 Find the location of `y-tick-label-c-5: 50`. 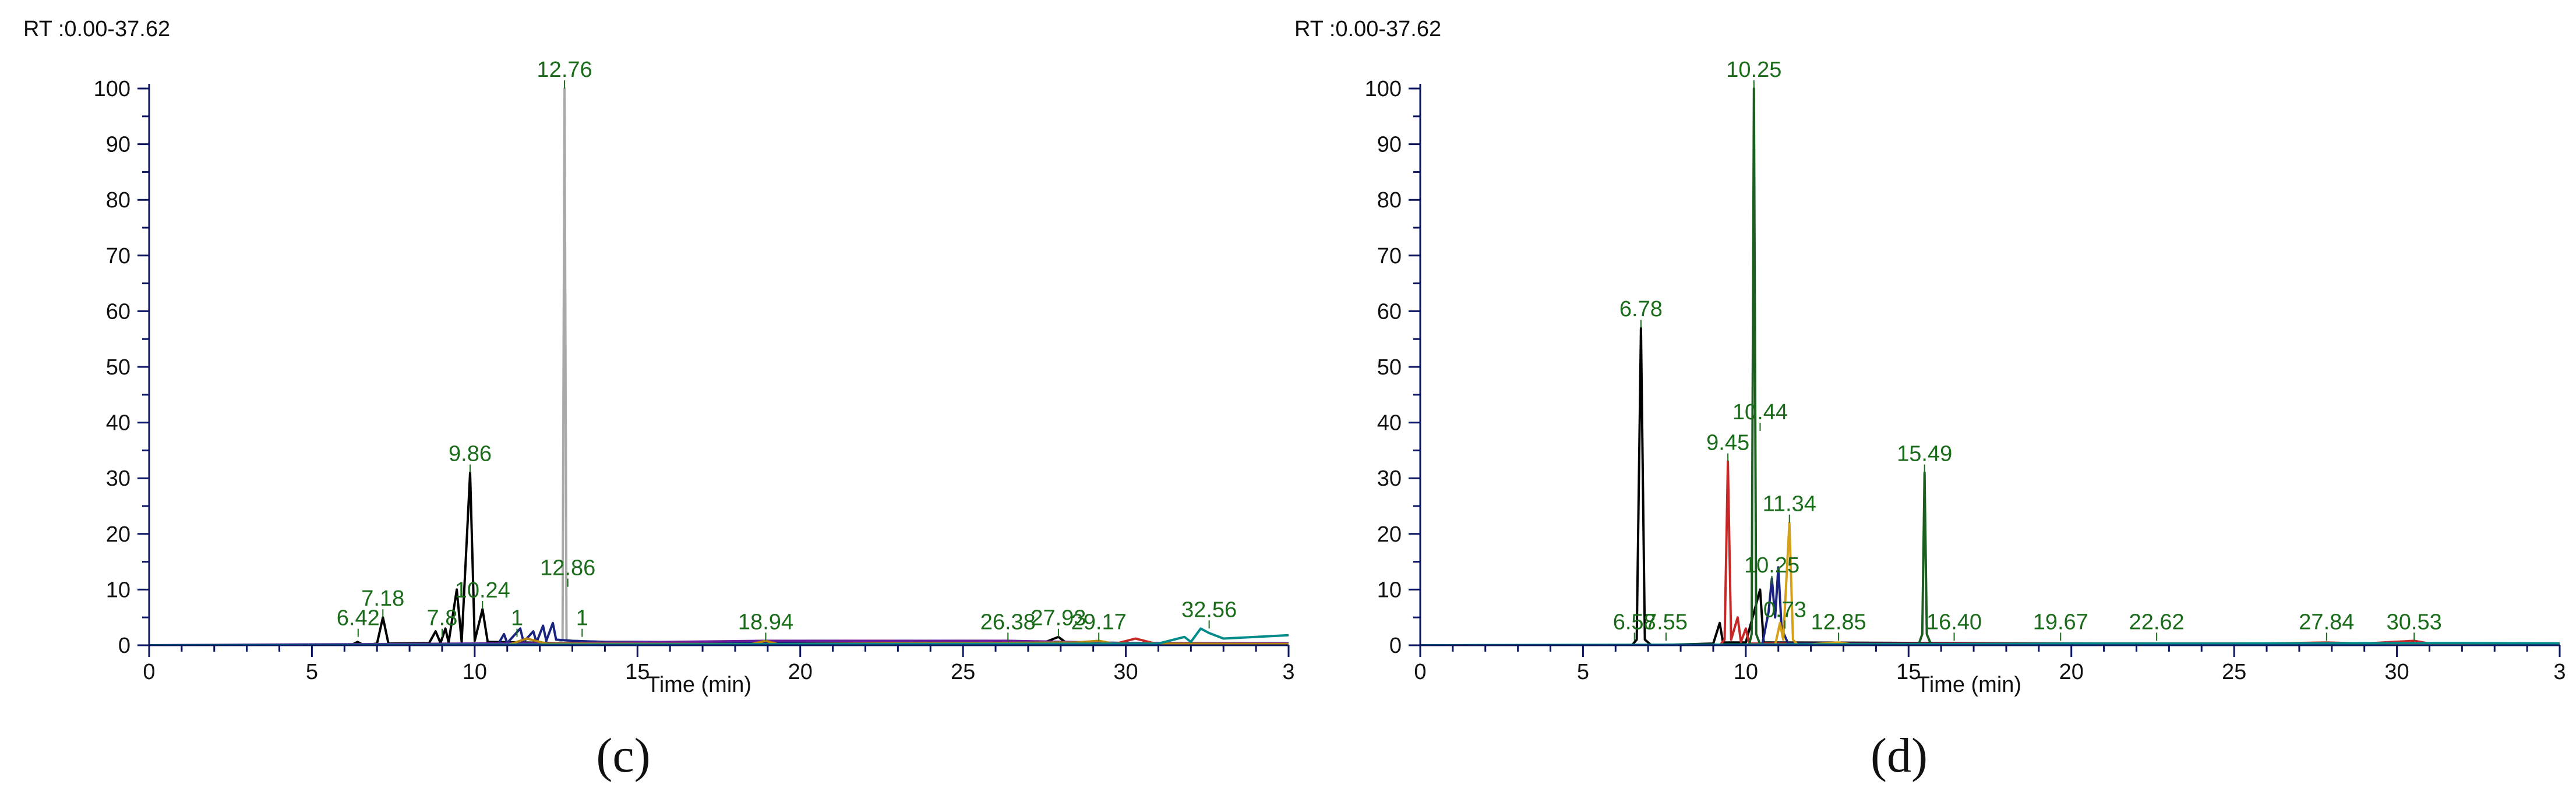

y-tick-label-c-5: 50 is located at coordinates (118, 367).